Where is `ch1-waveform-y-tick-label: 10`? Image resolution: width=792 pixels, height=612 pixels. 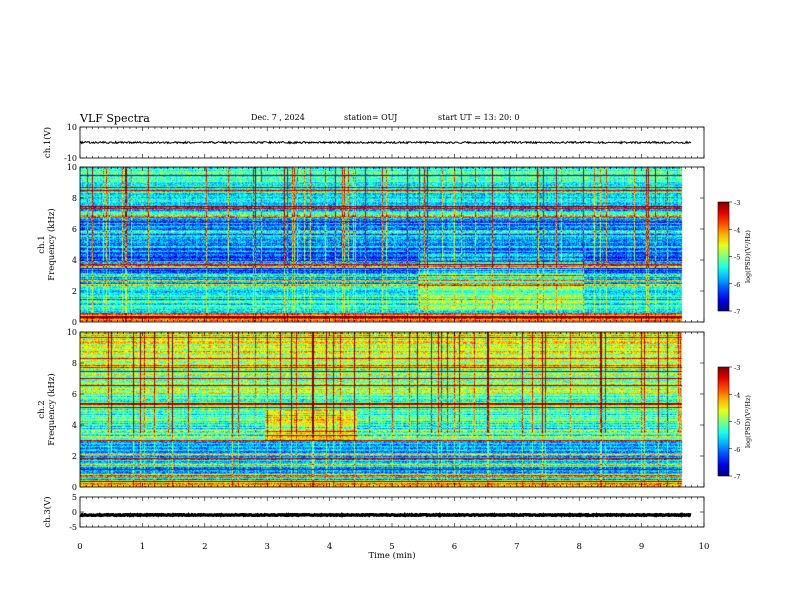 ch1-waveform-y-tick-label: 10 is located at coordinates (72, 127).